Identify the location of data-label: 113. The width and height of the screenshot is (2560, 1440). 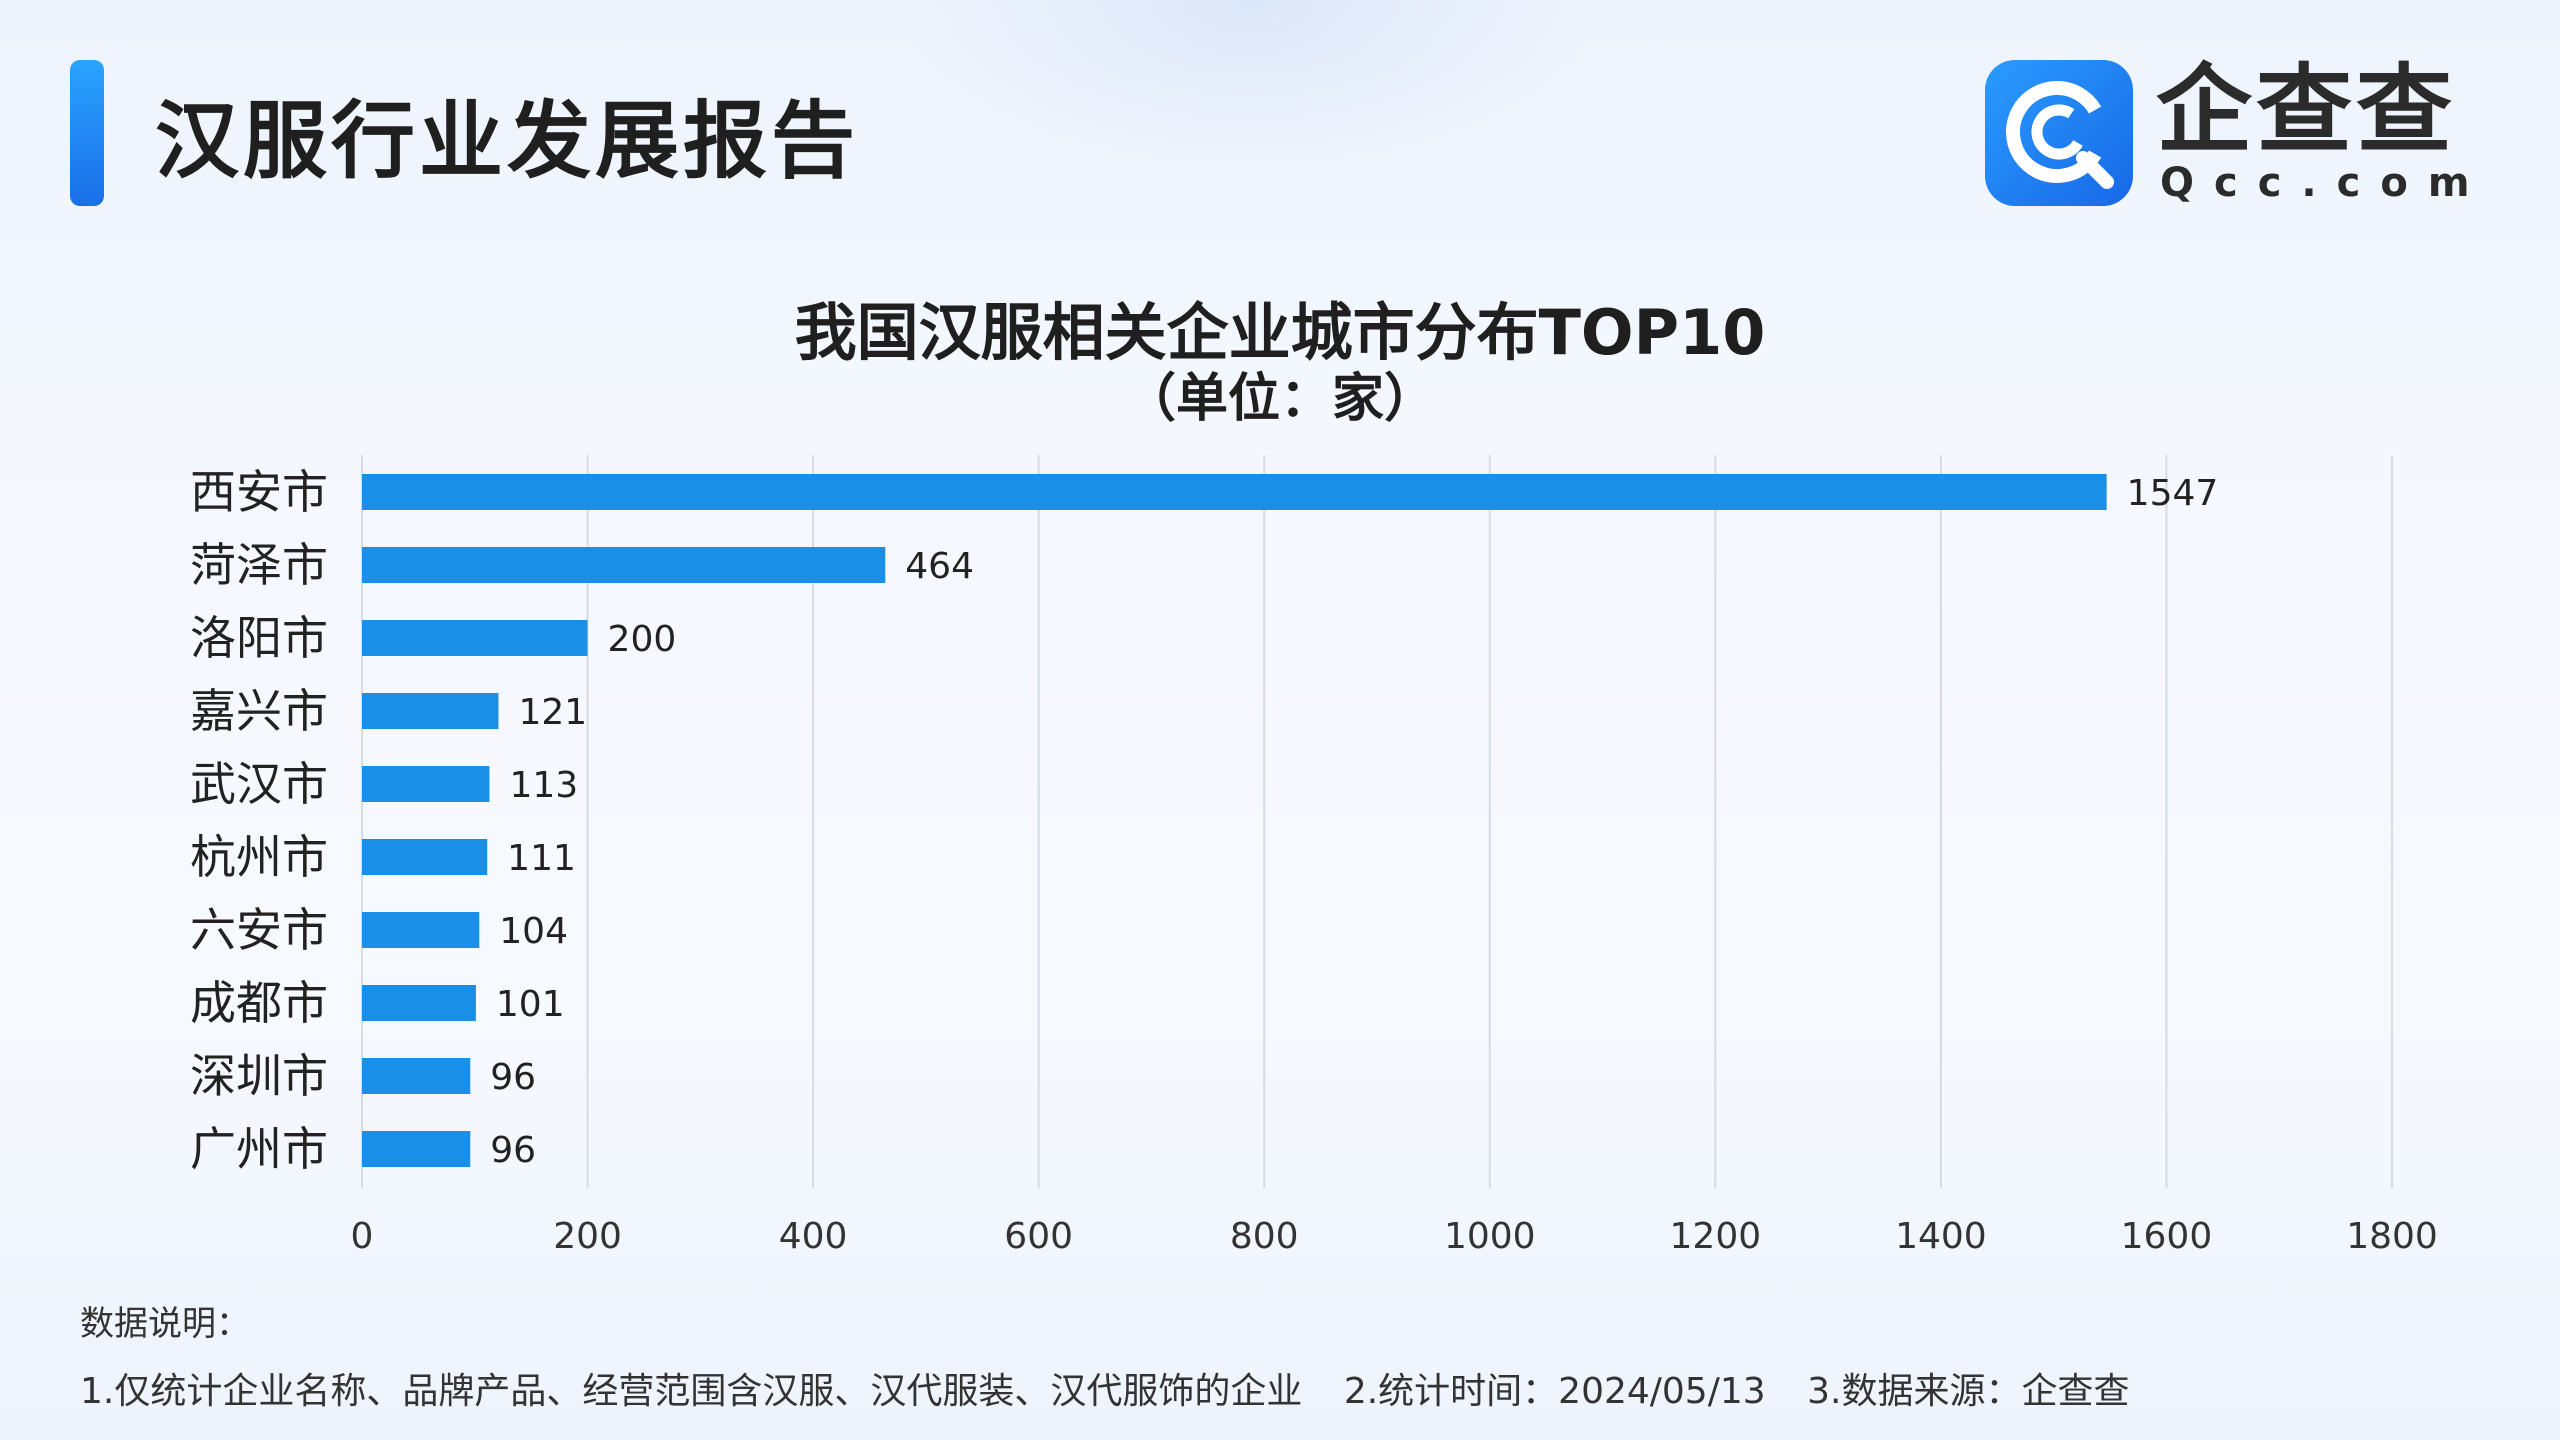
(543, 785).